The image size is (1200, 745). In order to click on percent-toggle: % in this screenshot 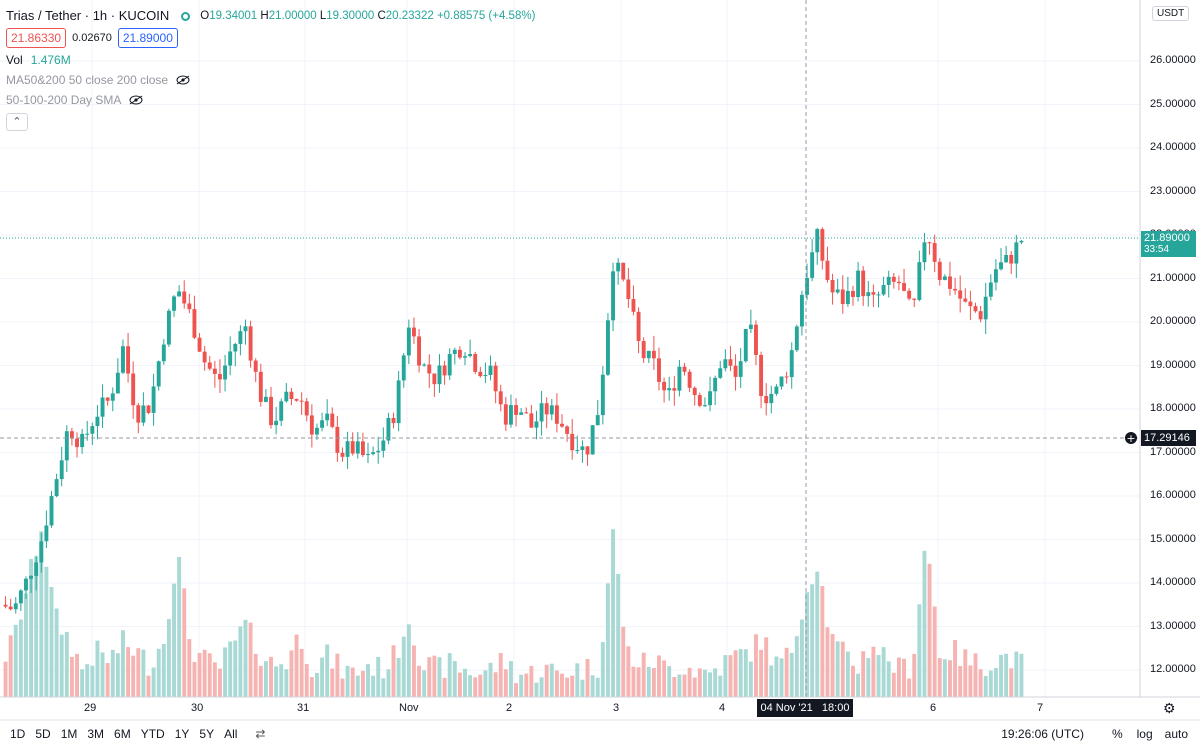, I will do `click(1117, 734)`.